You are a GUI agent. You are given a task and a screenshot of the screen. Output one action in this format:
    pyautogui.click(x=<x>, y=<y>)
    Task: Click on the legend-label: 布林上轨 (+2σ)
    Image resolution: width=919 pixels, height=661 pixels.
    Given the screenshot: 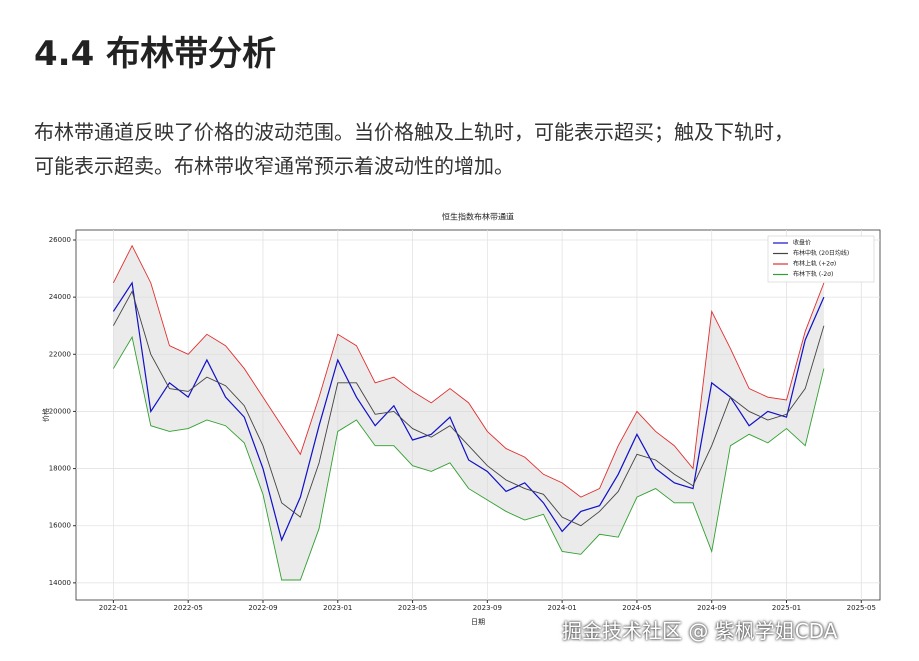 What is the action you would take?
    pyautogui.click(x=814, y=264)
    